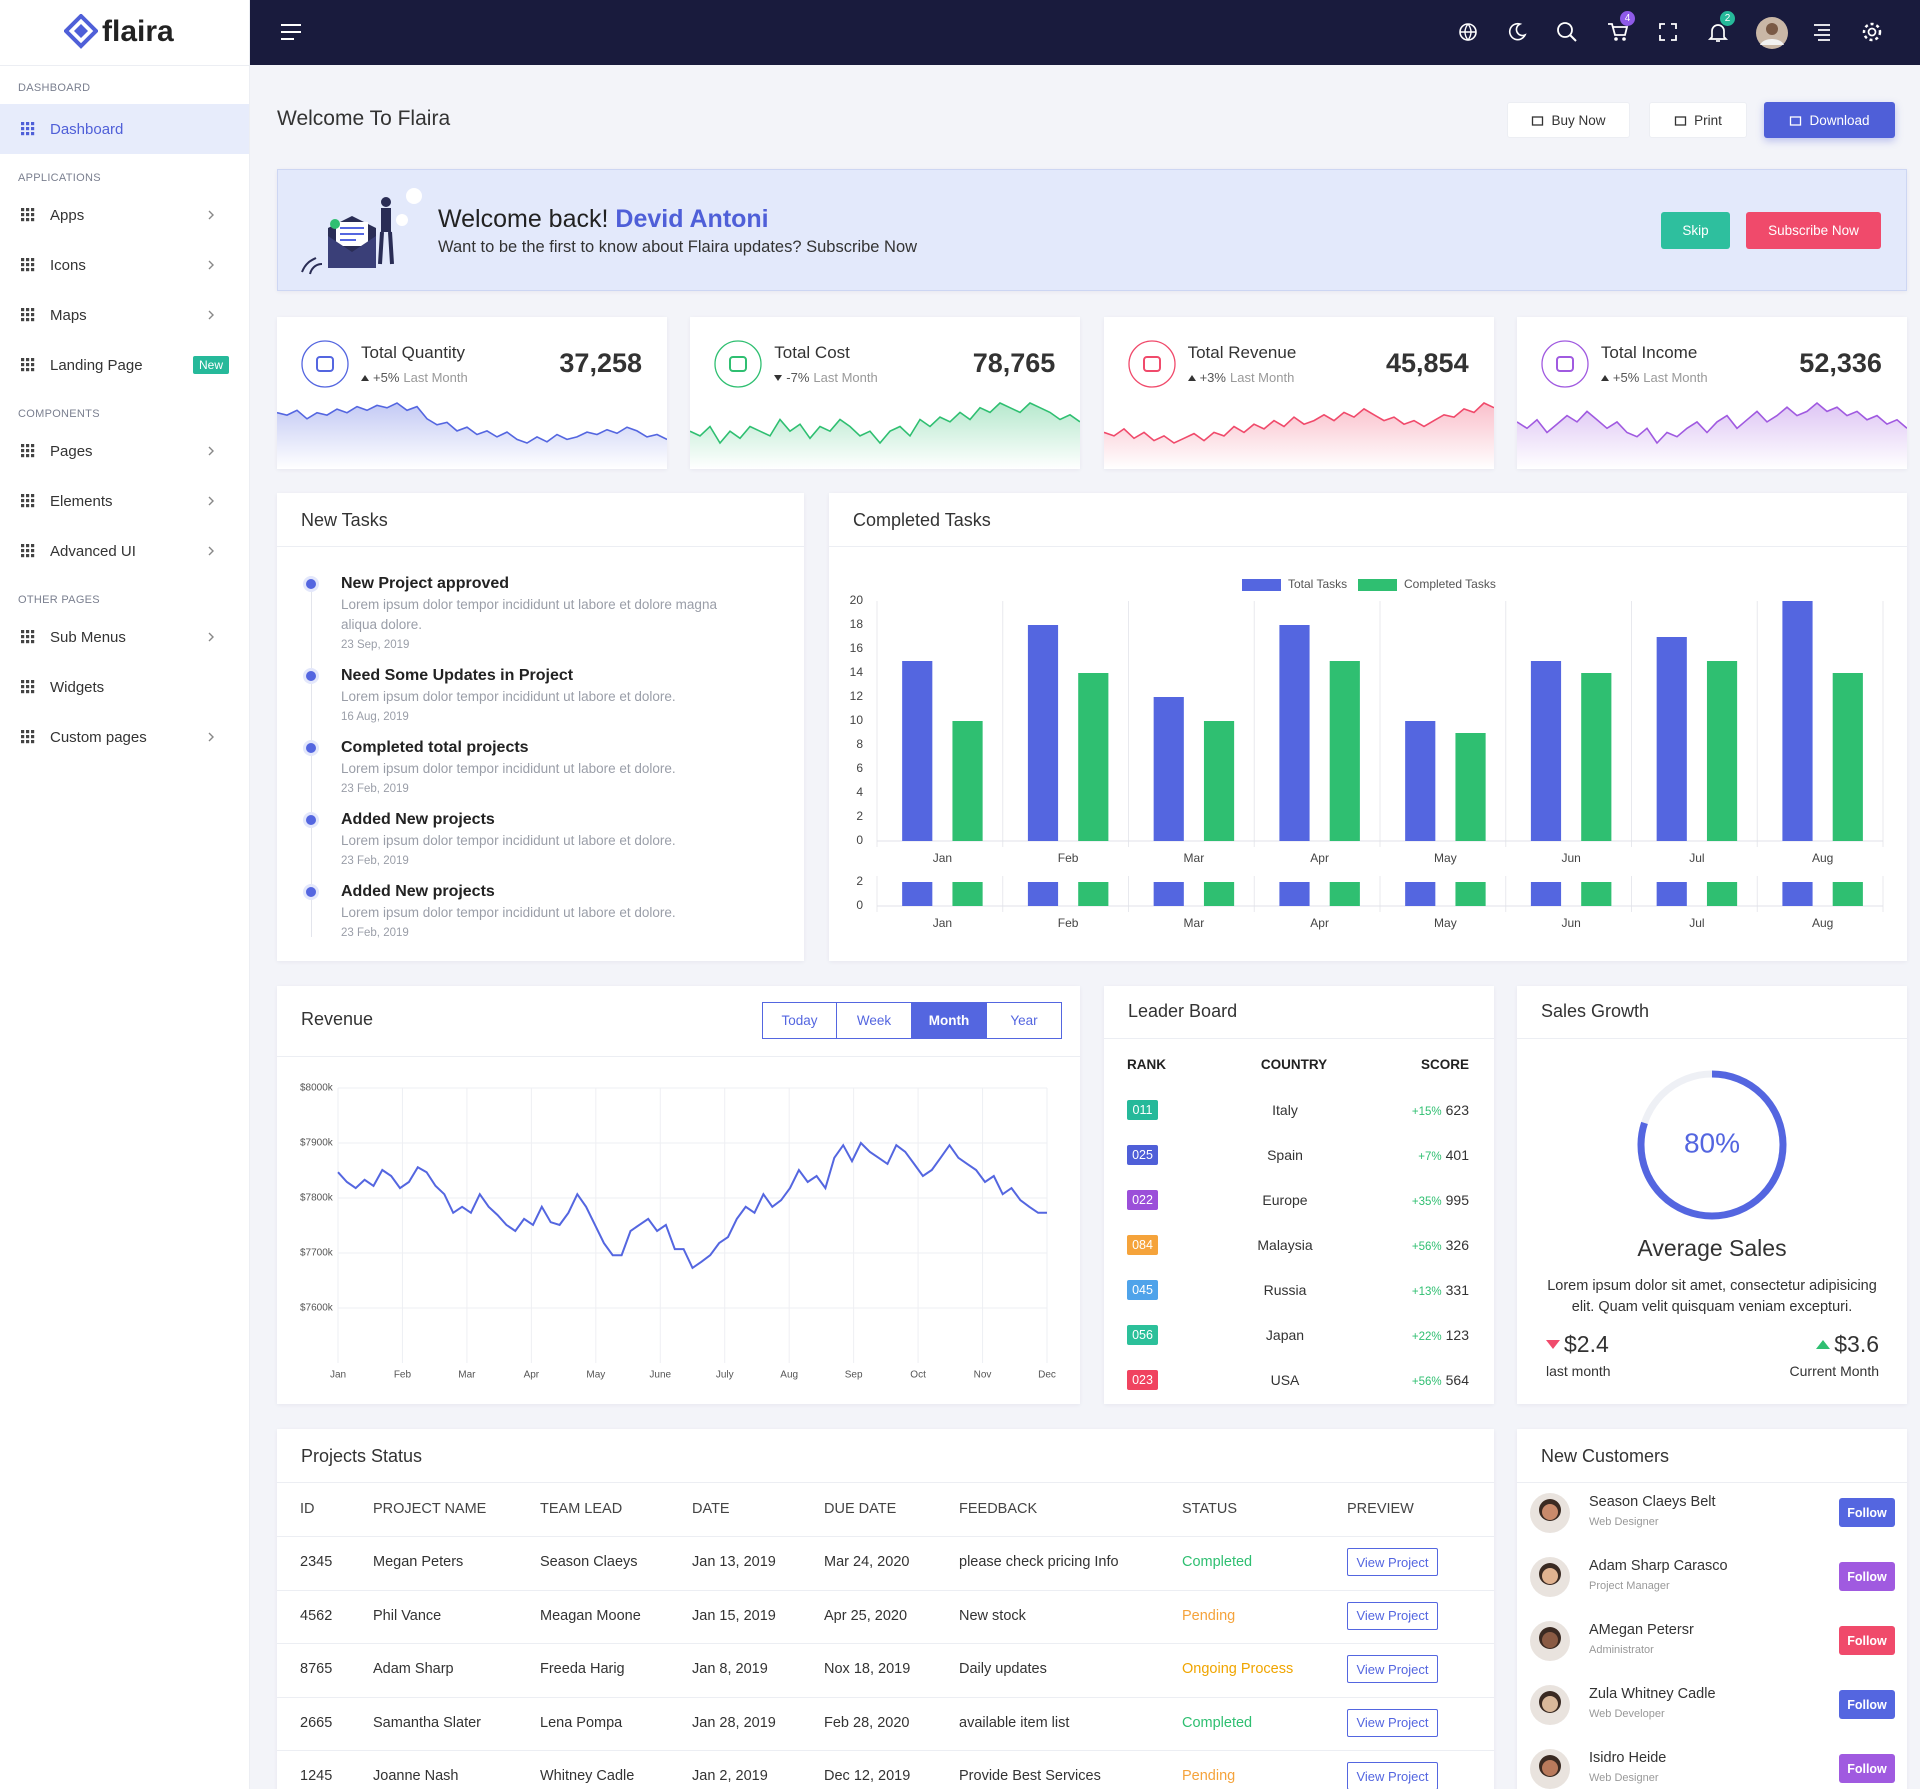 This screenshot has height=1789, width=1920. What do you see at coordinates (472, 393) in the screenshot?
I see `stat-card: Total Quantity +5% Last Month 37,258` at bounding box center [472, 393].